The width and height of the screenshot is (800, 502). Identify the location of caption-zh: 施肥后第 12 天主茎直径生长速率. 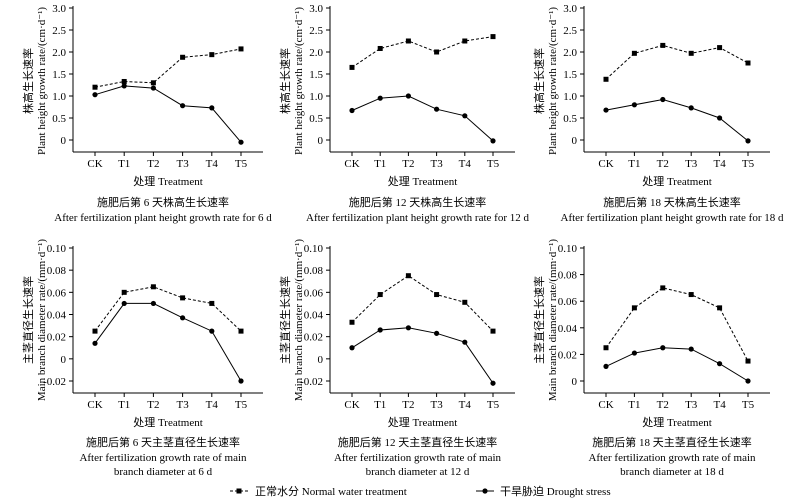
(418, 442).